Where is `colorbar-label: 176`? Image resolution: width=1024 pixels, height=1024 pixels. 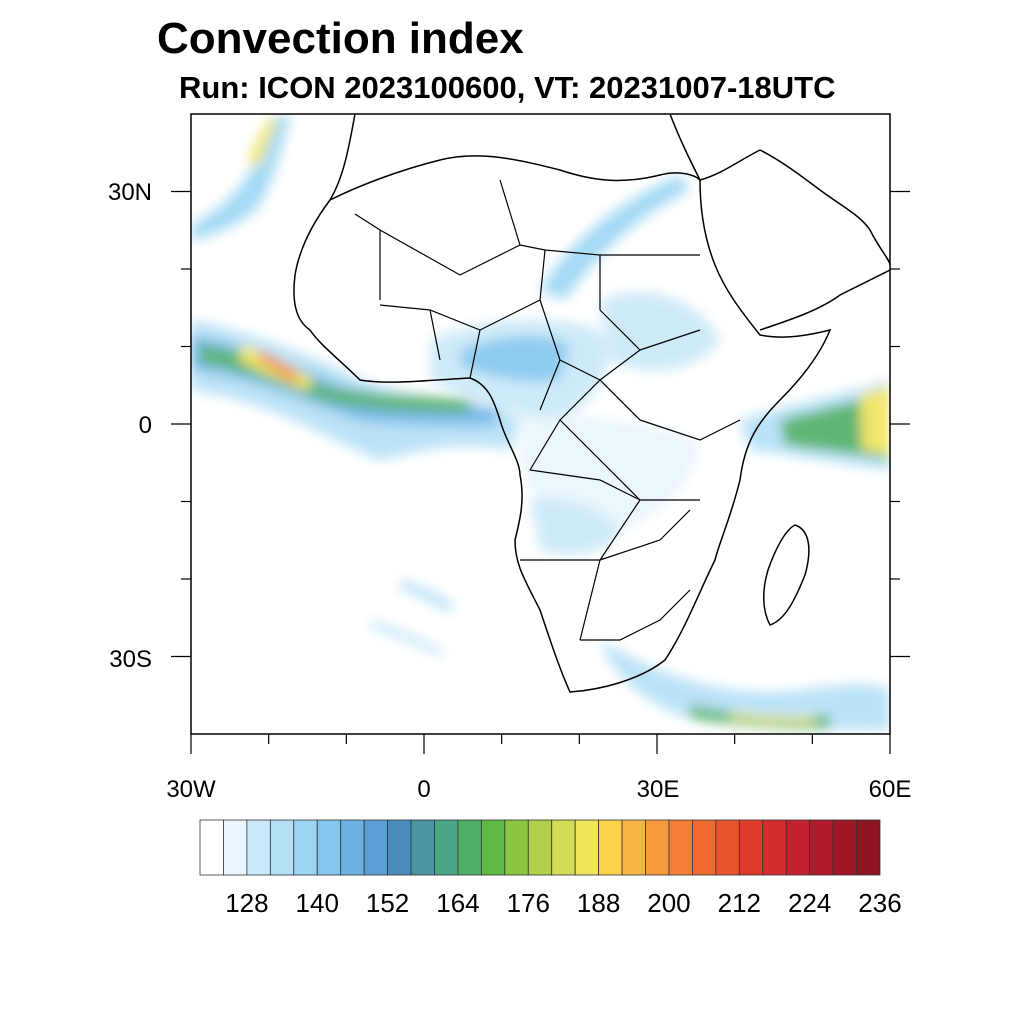
colorbar-label: 176 is located at coordinates (528, 903).